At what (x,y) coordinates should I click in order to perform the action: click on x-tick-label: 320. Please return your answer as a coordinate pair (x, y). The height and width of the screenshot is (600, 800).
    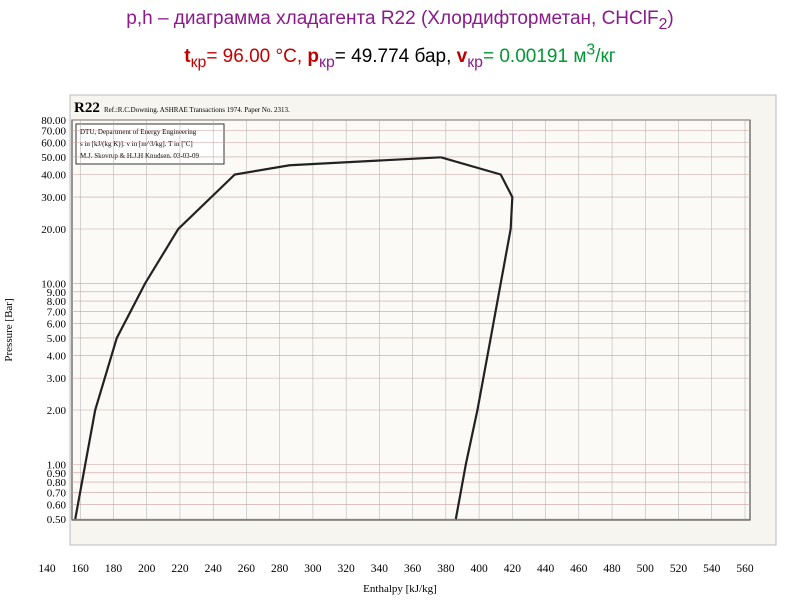
    Looking at the image, I should click on (347, 569).